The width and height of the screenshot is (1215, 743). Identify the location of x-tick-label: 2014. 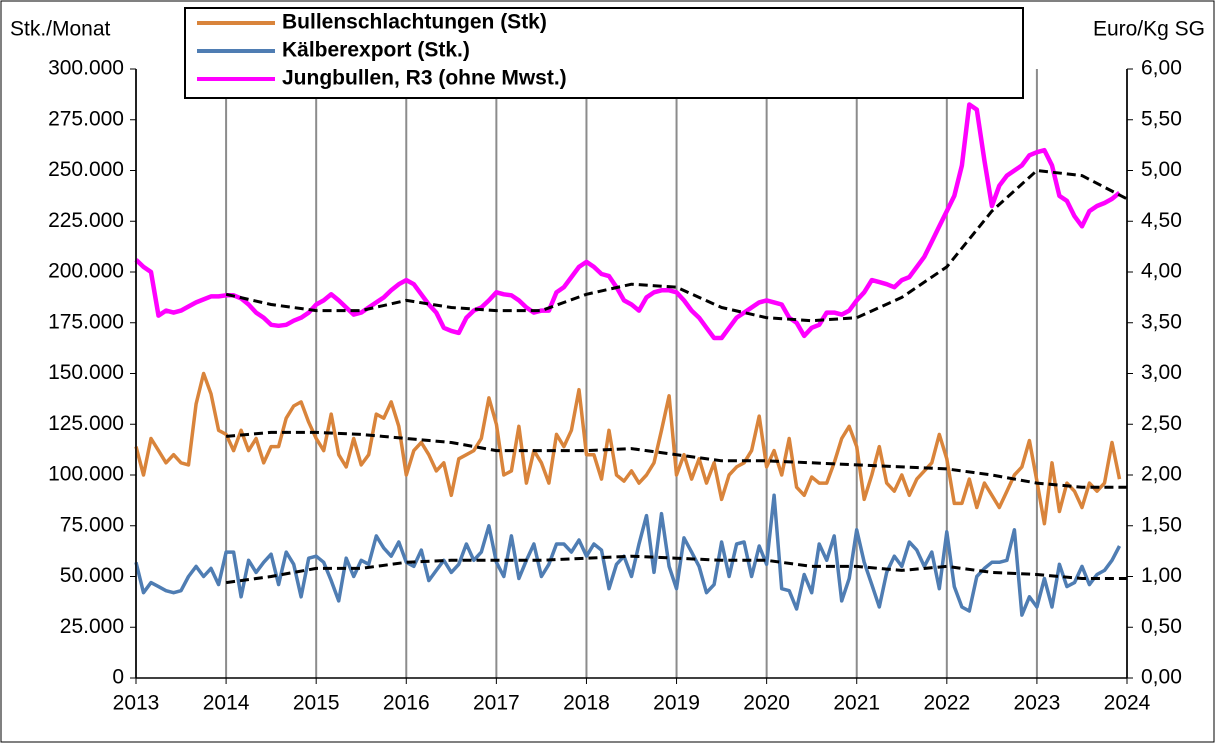
(226, 703).